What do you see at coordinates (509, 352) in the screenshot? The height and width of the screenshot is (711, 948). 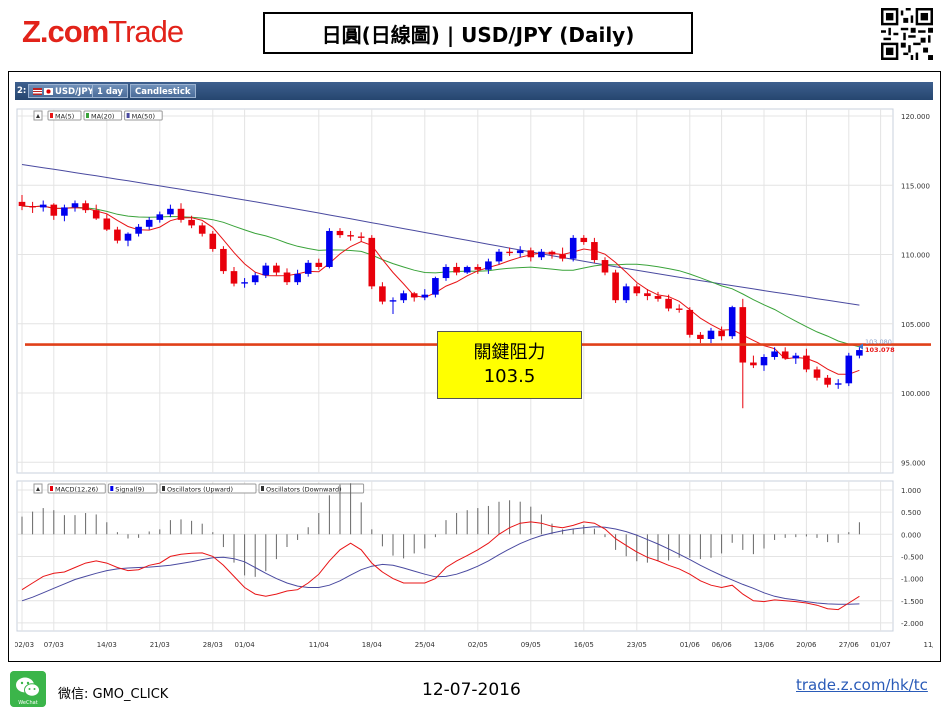 I see `resistance-callout-title: 關鍵阻力` at bounding box center [509, 352].